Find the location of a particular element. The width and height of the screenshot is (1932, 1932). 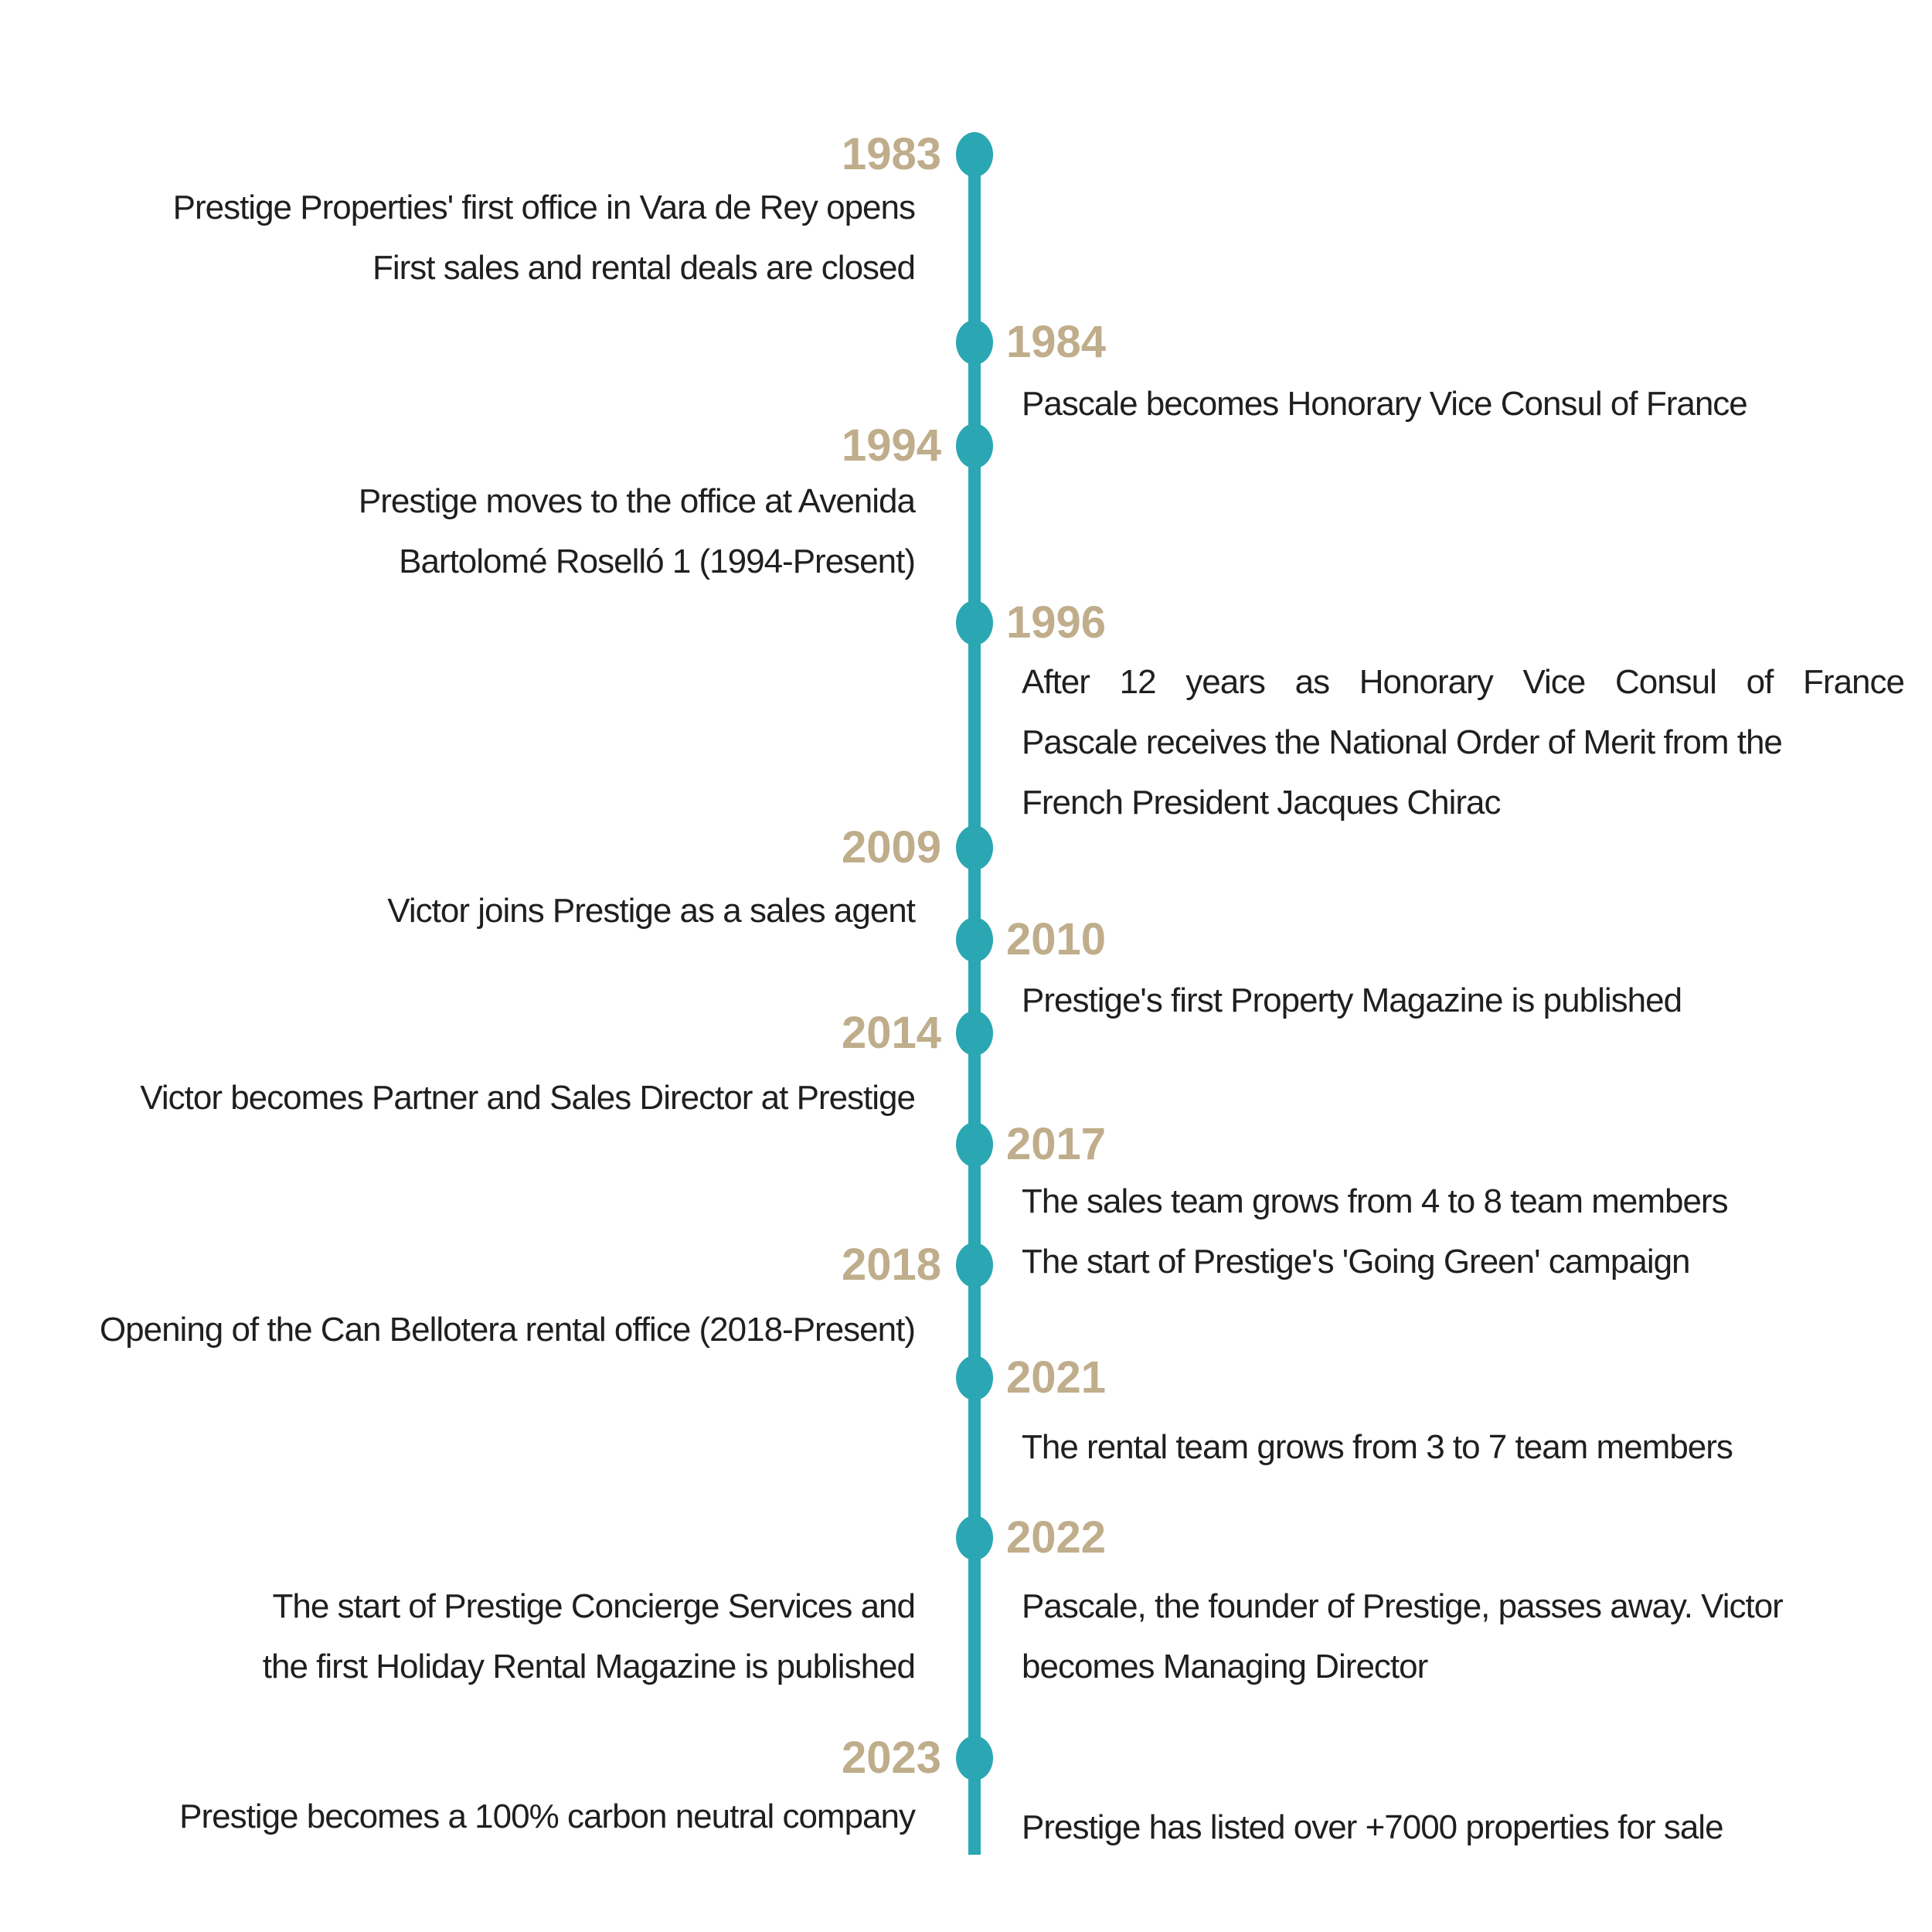

event-description: Victor joins Prestige as a sales agent is located at coordinates (458, 911).